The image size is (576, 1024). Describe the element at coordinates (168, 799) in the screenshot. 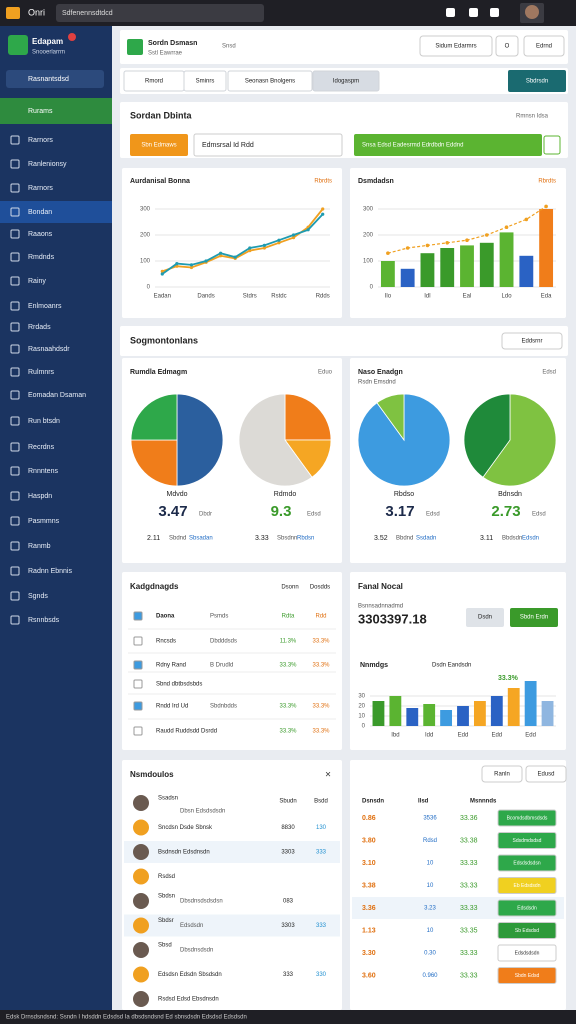

I see `row-name: Ssadsn` at that location.